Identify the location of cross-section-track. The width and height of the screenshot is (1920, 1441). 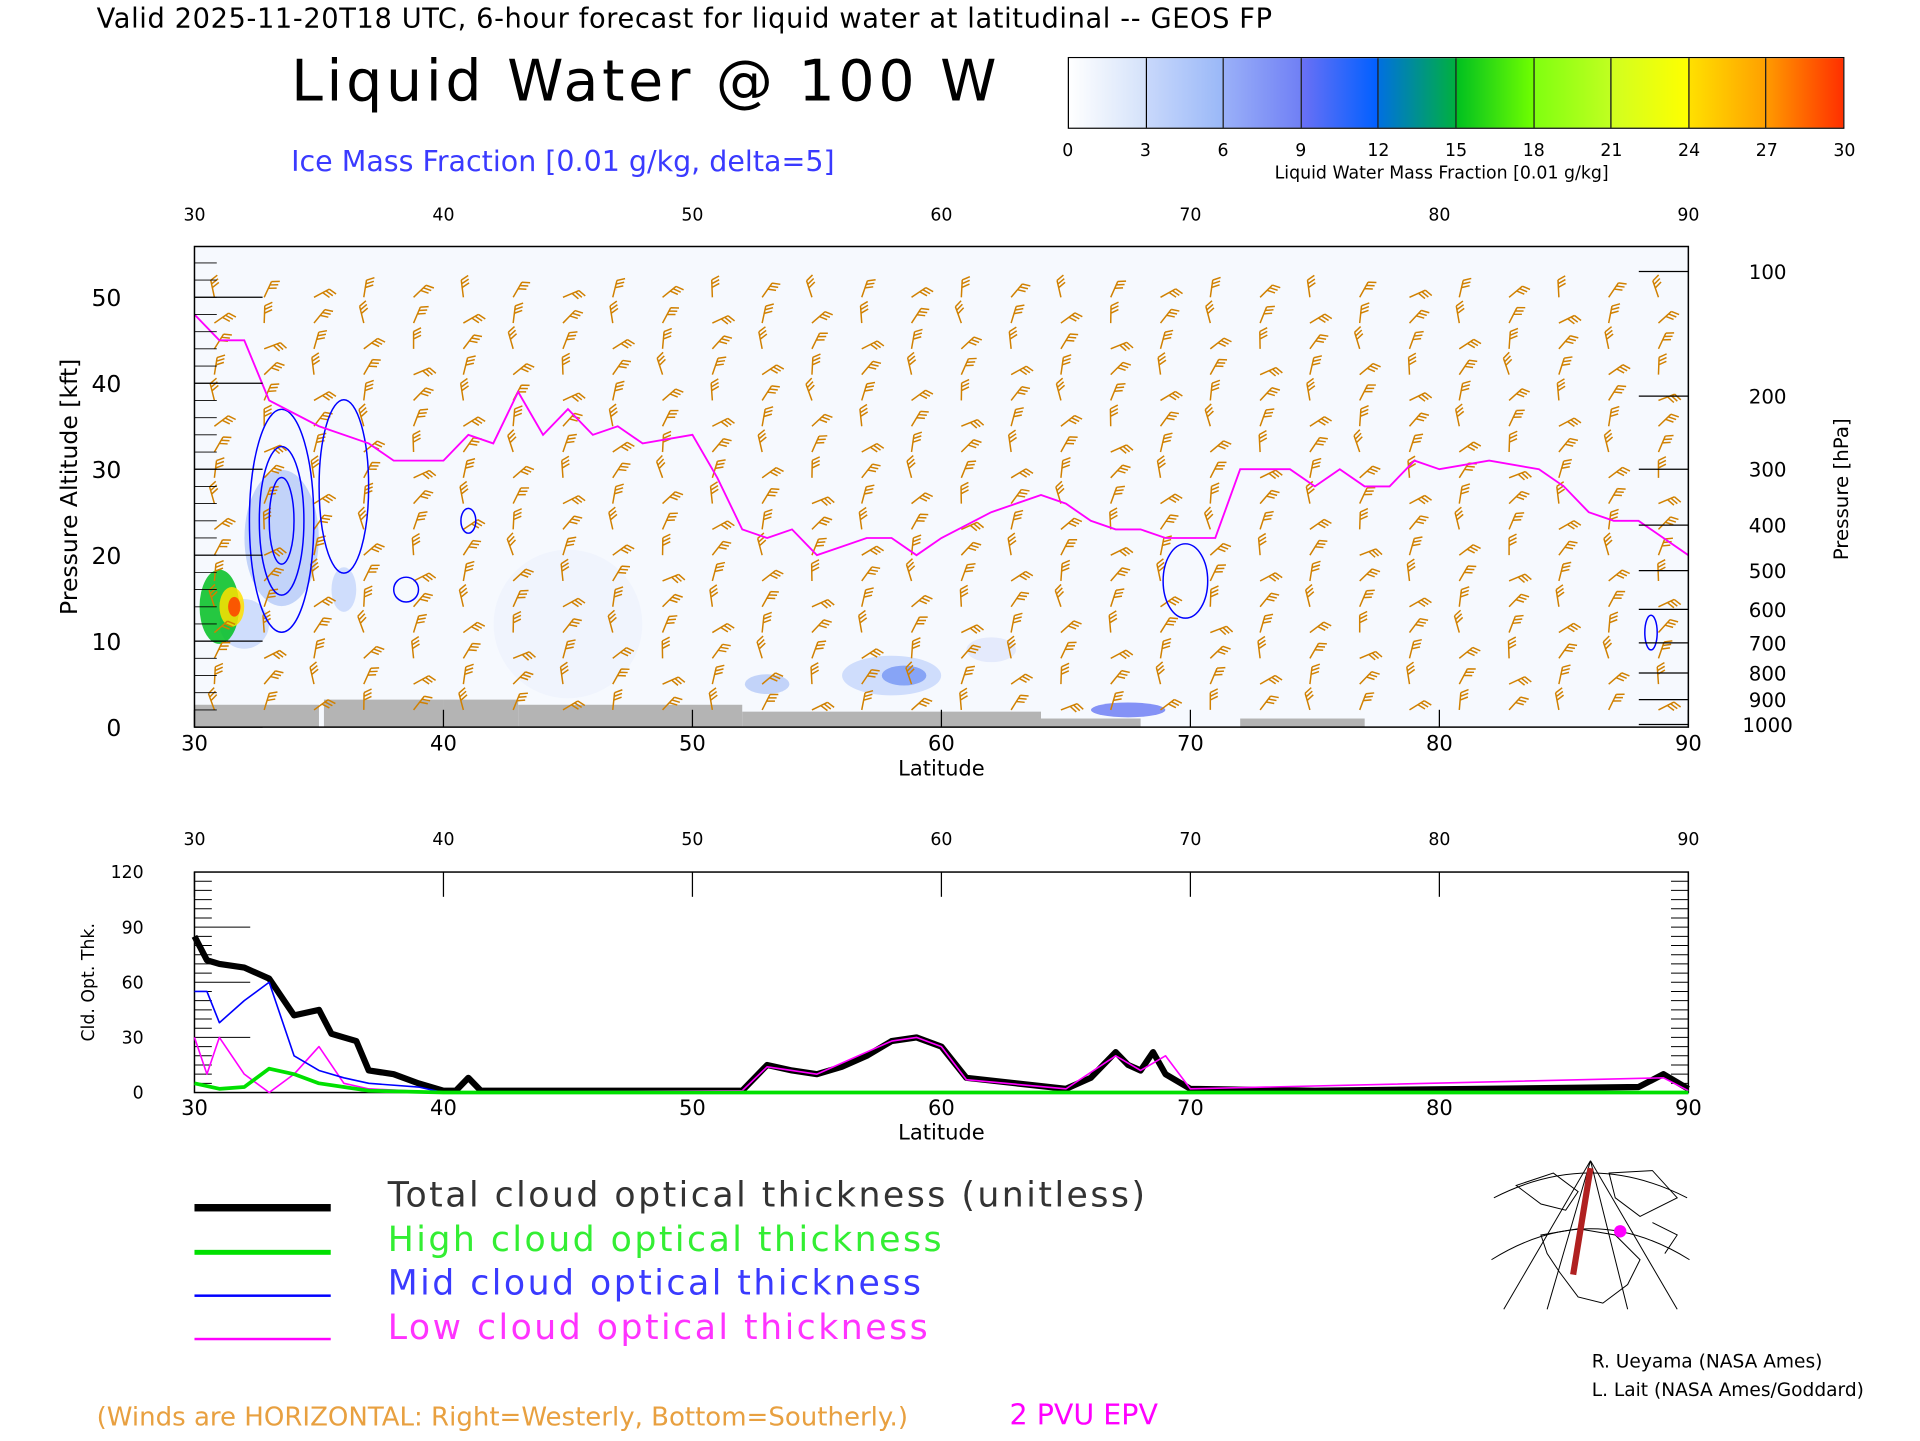
(1582, 1221).